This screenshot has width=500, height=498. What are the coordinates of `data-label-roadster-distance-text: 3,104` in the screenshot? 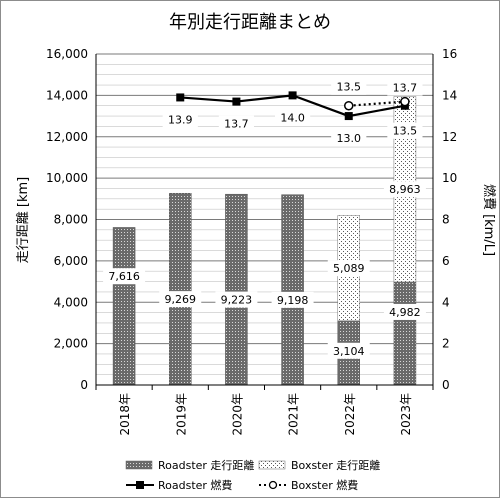 It's located at (349, 351).